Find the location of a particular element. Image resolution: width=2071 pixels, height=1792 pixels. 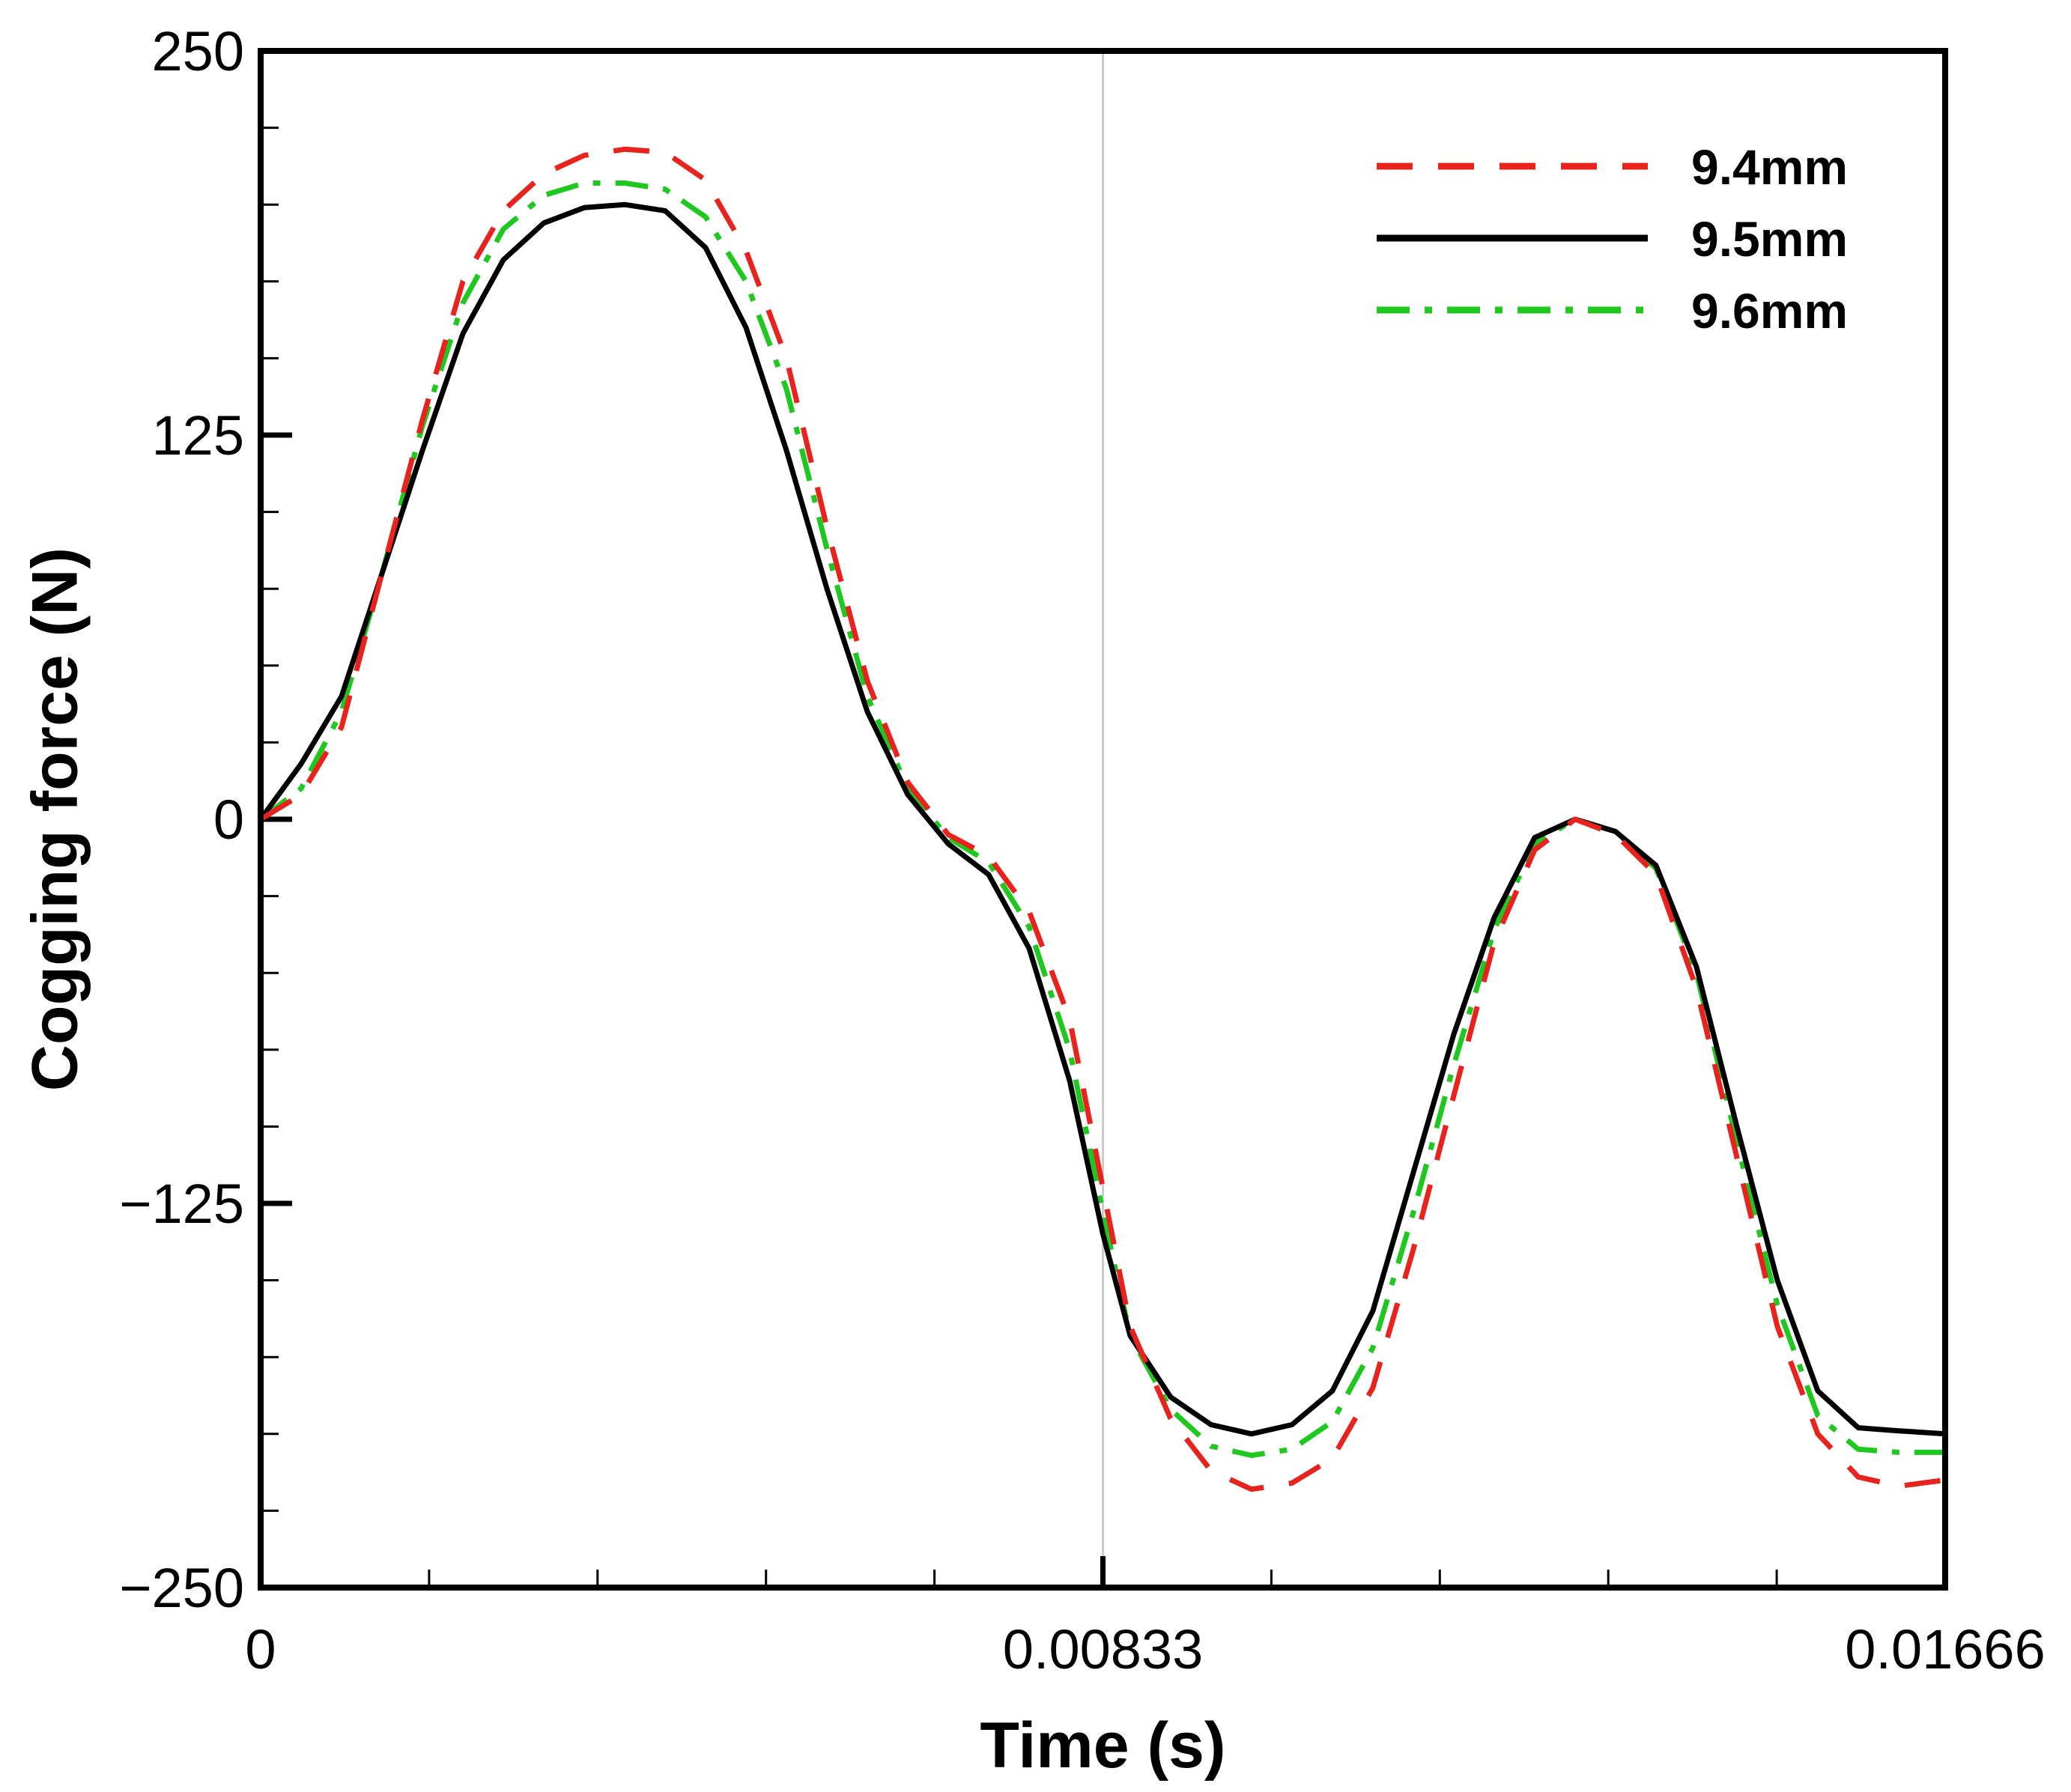

x-axis-title: Time (s) is located at coordinates (1102, 1746).